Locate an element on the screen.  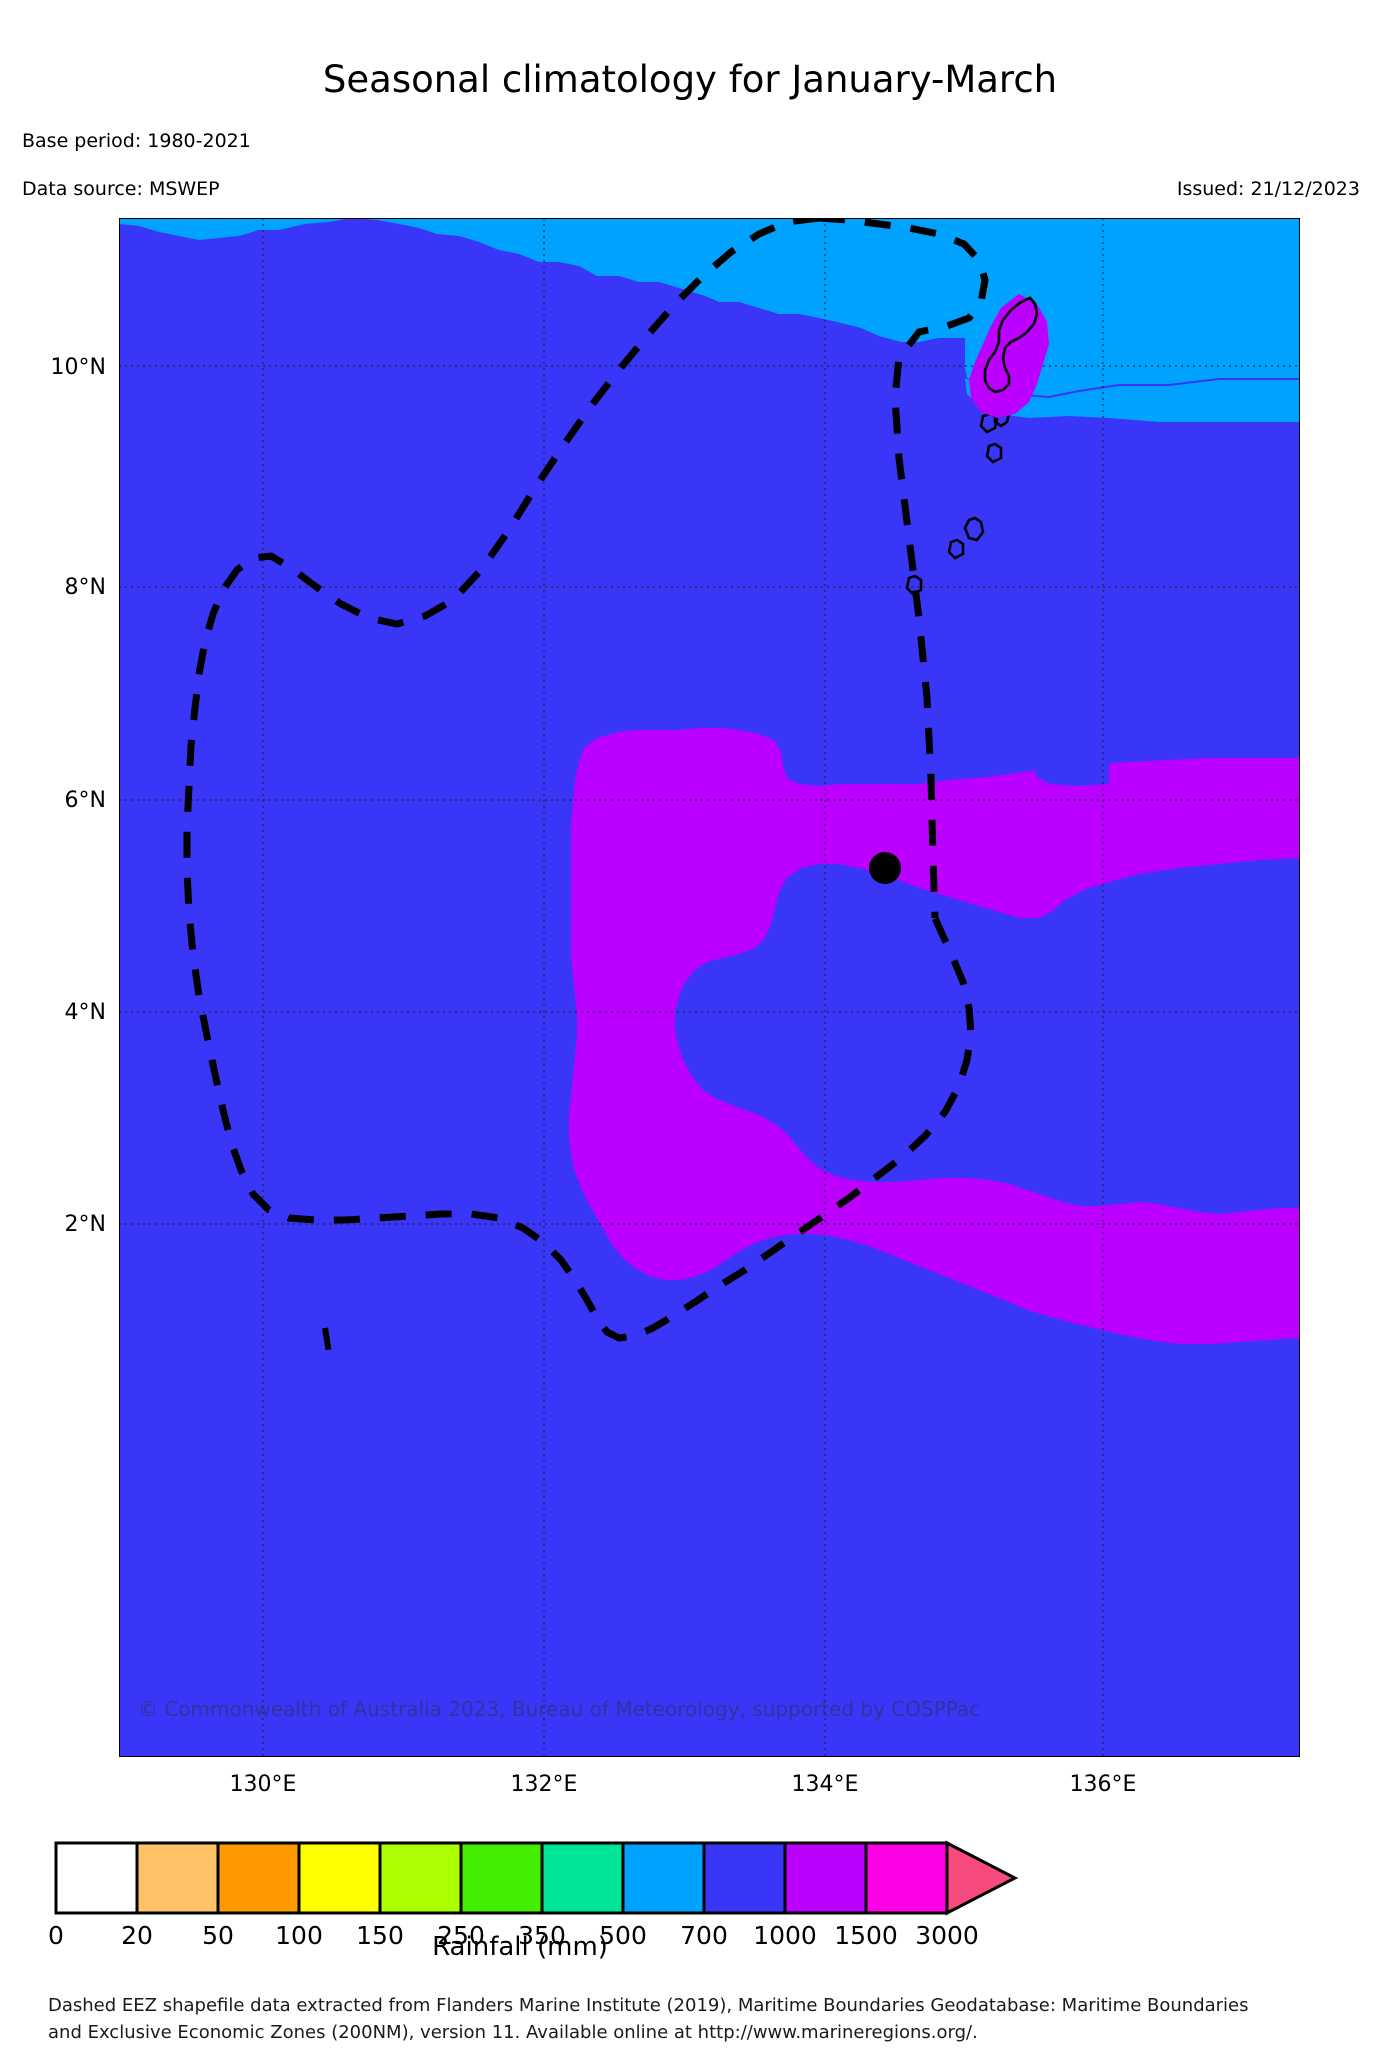
y-axis-tick-6n: 6°N is located at coordinates (85, 800).